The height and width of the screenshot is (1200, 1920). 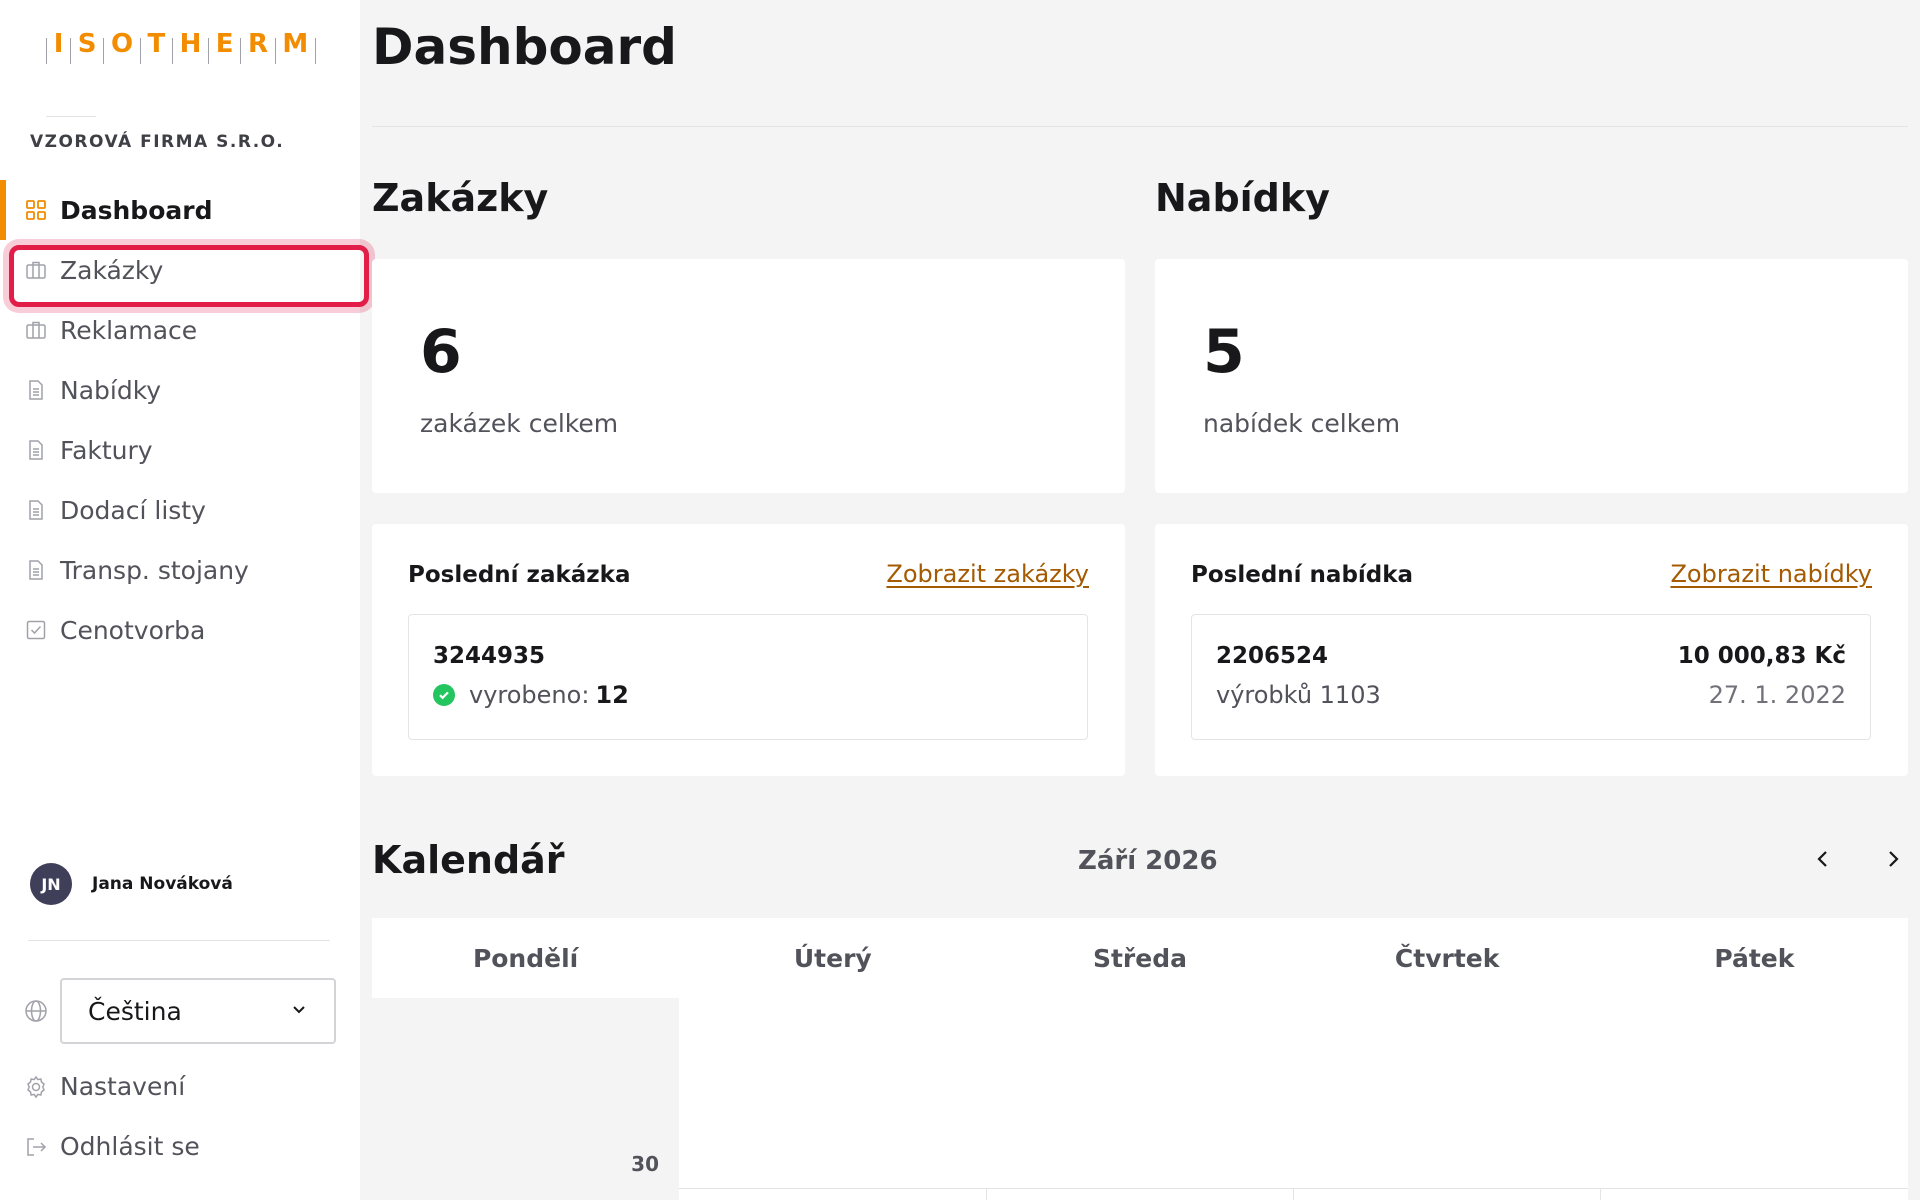 I want to click on user-profile: JN Jana Nováková, so click(x=131, y=884).